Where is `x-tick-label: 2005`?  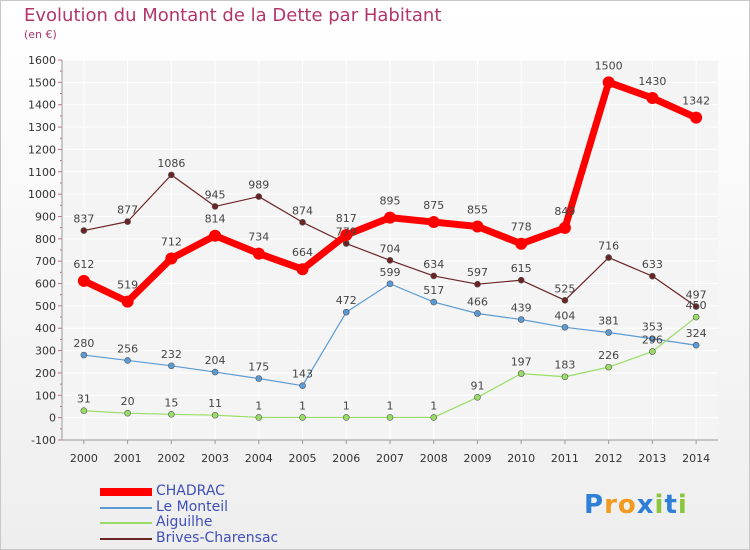 x-tick-label: 2005 is located at coordinates (303, 458).